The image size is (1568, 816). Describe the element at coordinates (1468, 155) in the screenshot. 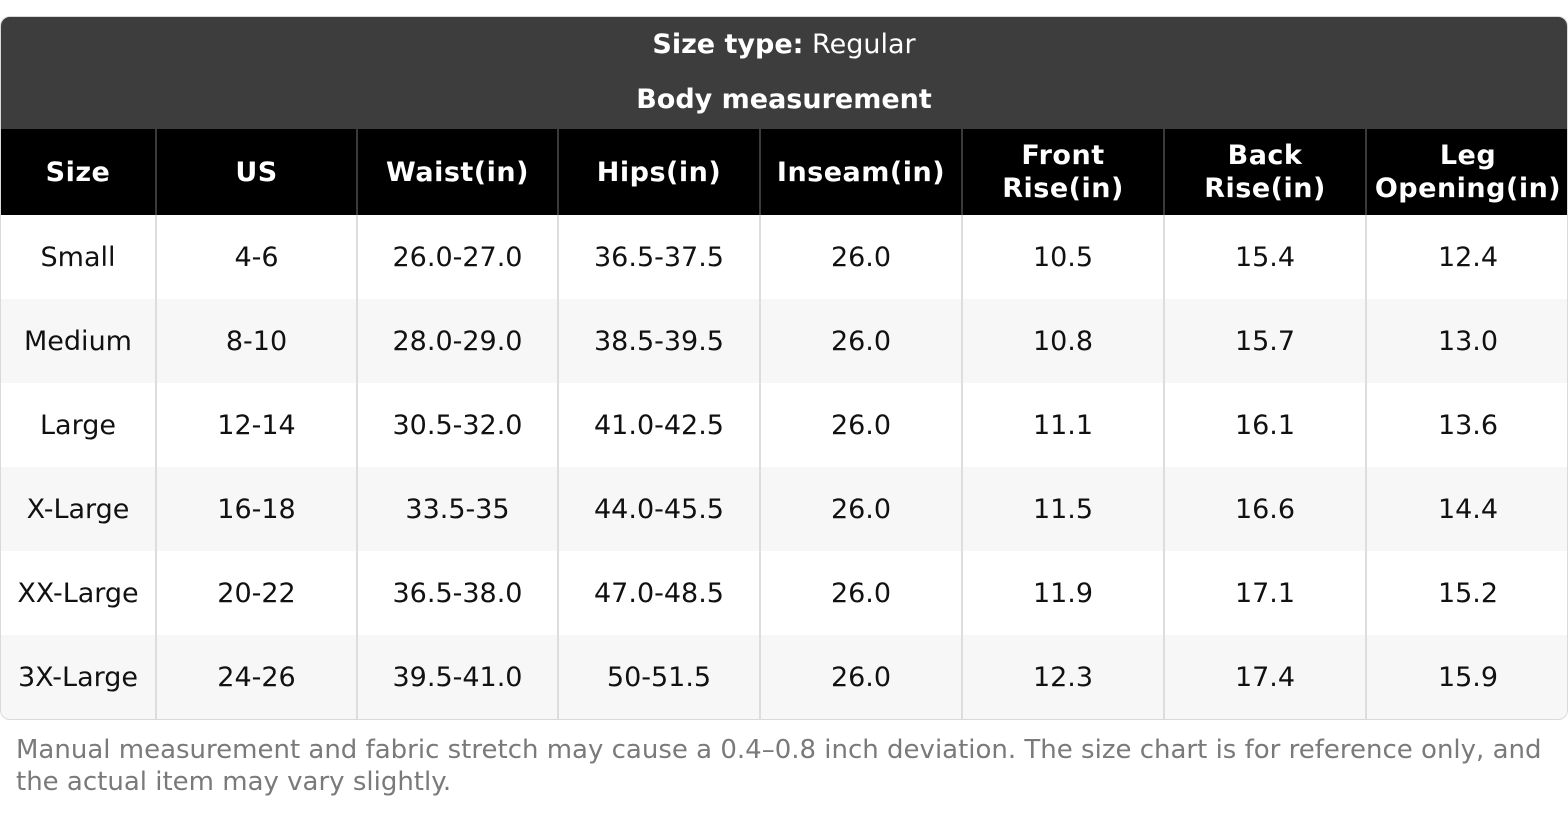

I see `column-header-label: Leg` at that location.